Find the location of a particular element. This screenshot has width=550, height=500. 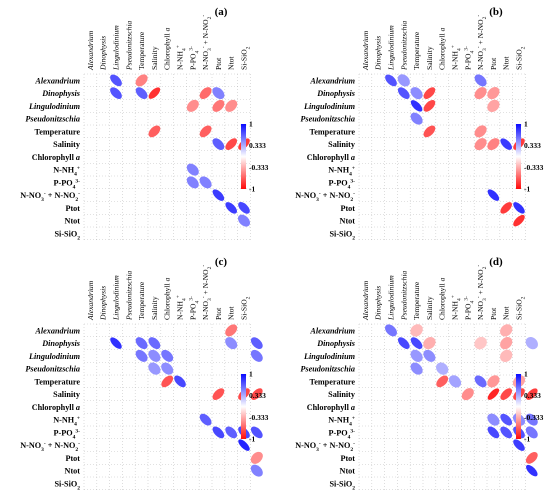

row-label-n-no3-n-no2: N-NO3- + N-NO2- is located at coordinates (325, 447).